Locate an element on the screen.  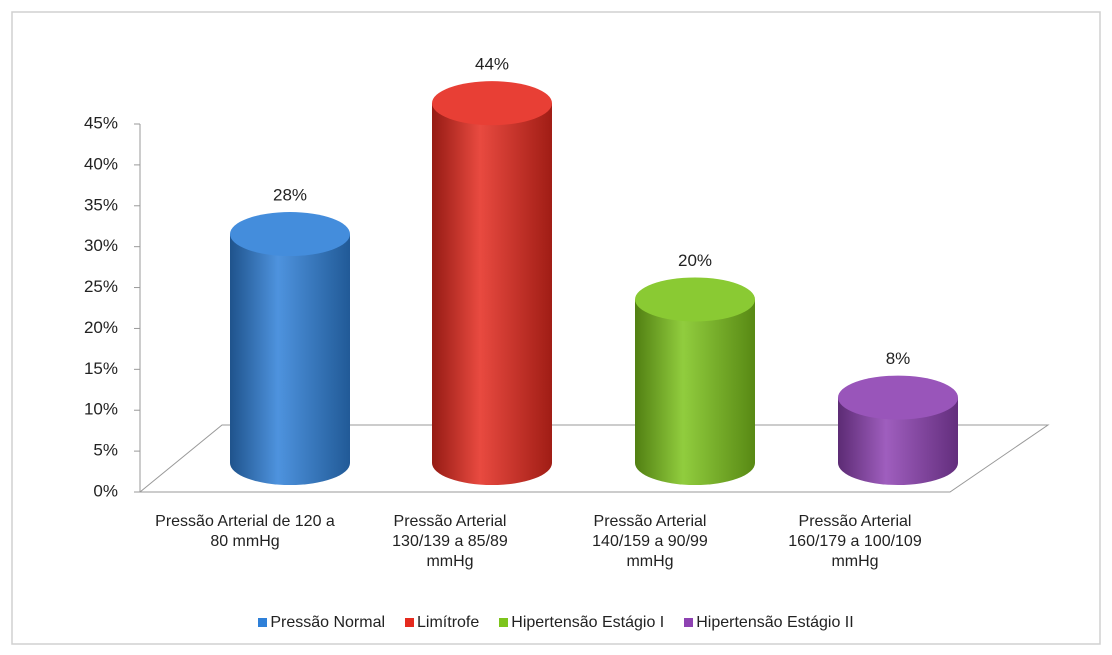
legend-item: Hipertensão Estágio I is located at coordinates (581, 623).